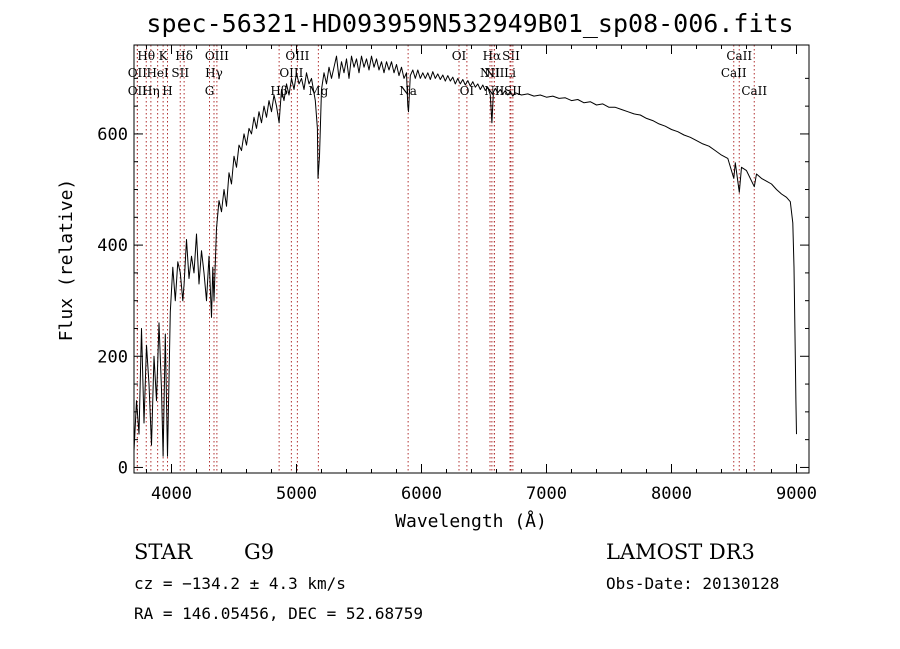 Image resolution: width=900 pixels, height=649 pixels. Describe the element at coordinates (180, 73) in the screenshot. I see `line-label-5: SII` at that location.